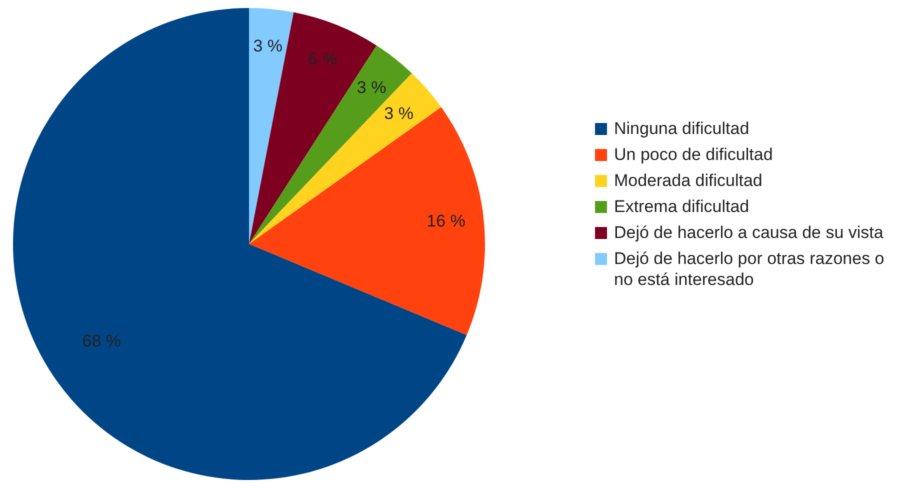 The image size is (905, 488). What do you see at coordinates (446, 221) in the screenshot?
I see `data-label: 16 %` at bounding box center [446, 221].